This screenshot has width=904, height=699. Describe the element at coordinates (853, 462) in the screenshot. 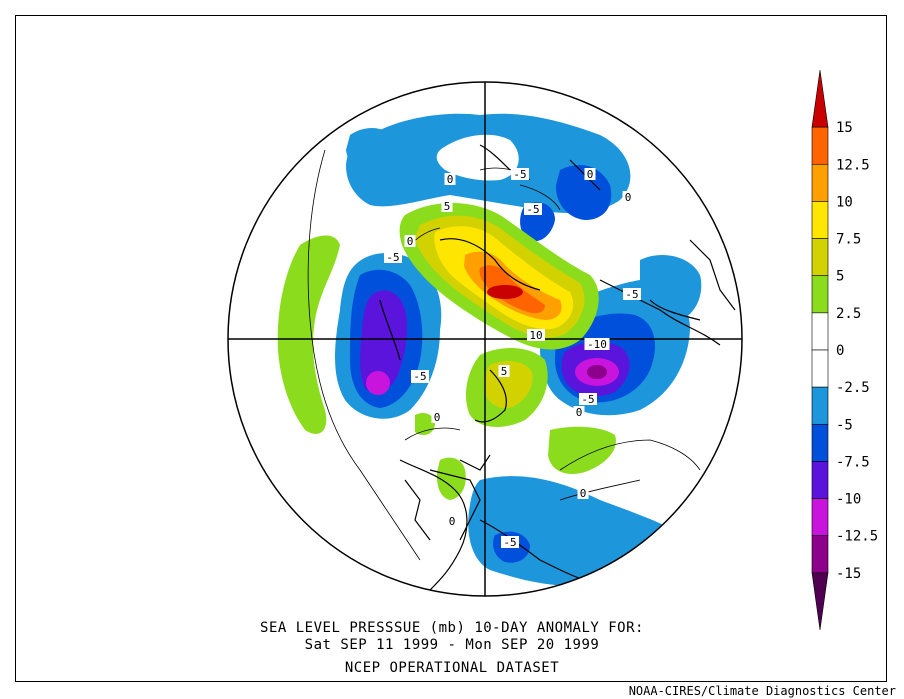

I see `colorbar-label: -7.5` at that location.